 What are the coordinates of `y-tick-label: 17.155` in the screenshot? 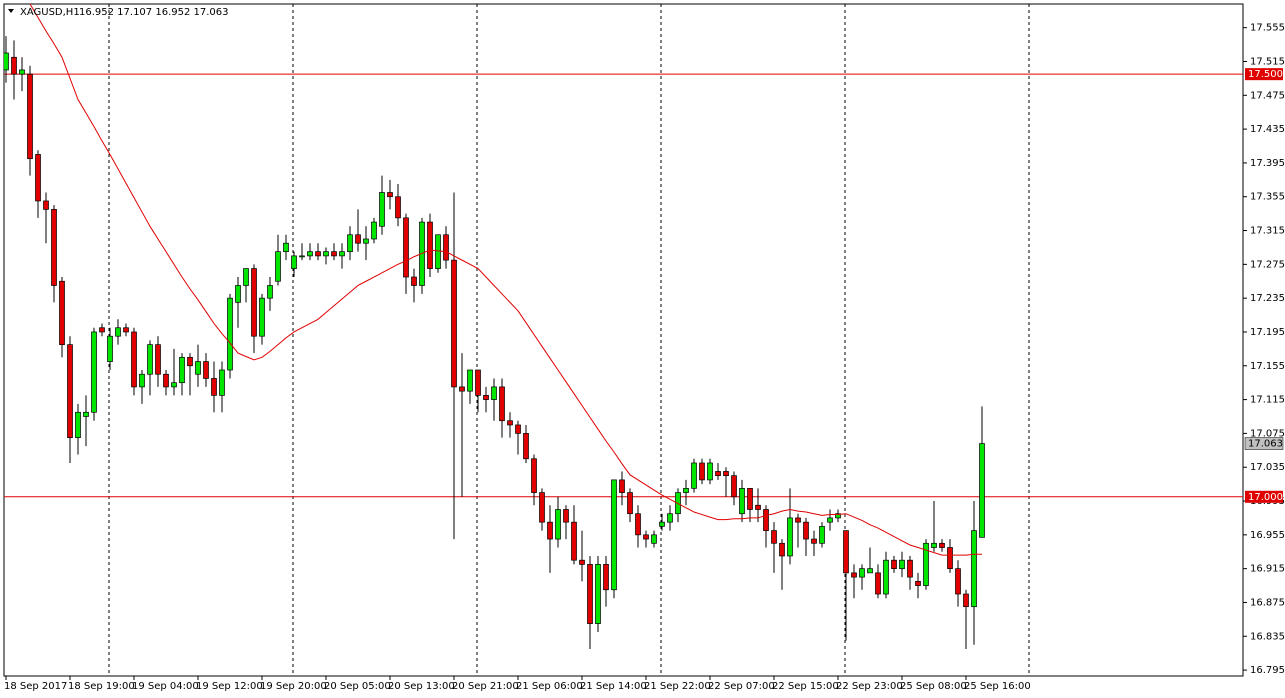 It's located at (1267, 366).